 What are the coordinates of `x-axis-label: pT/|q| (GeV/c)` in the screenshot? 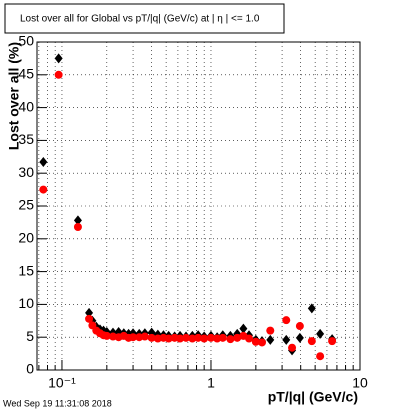 It's located at (313, 397).